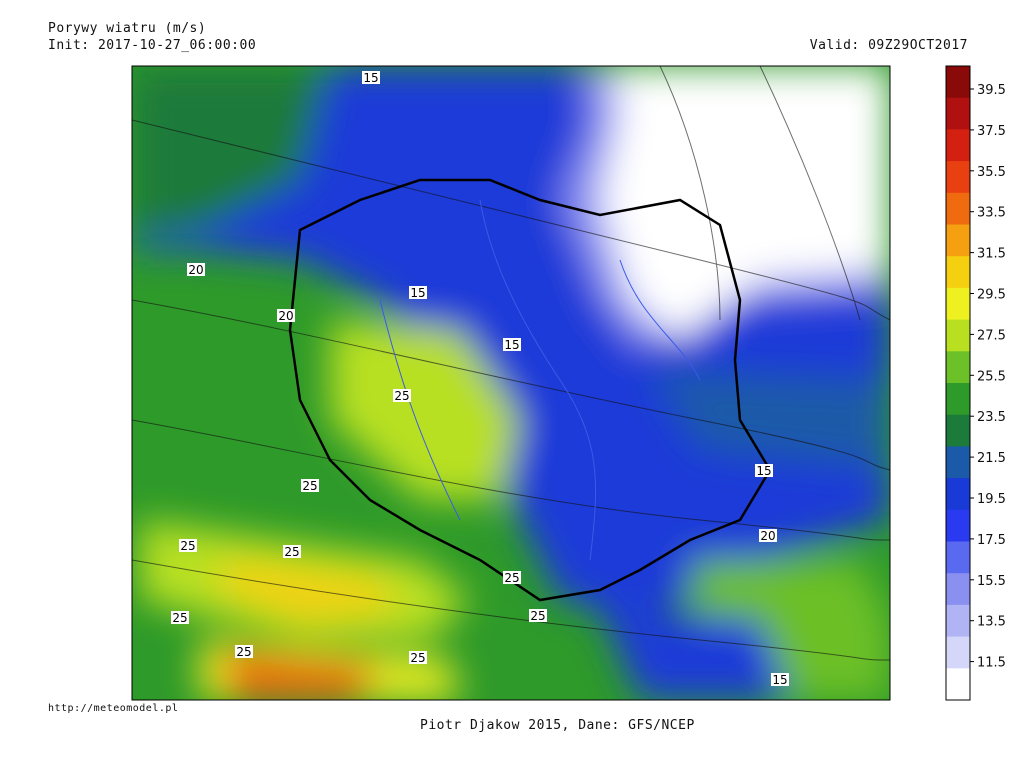 The height and width of the screenshot is (768, 1024). I want to click on colorbar-label: 17.5, so click(991, 540).